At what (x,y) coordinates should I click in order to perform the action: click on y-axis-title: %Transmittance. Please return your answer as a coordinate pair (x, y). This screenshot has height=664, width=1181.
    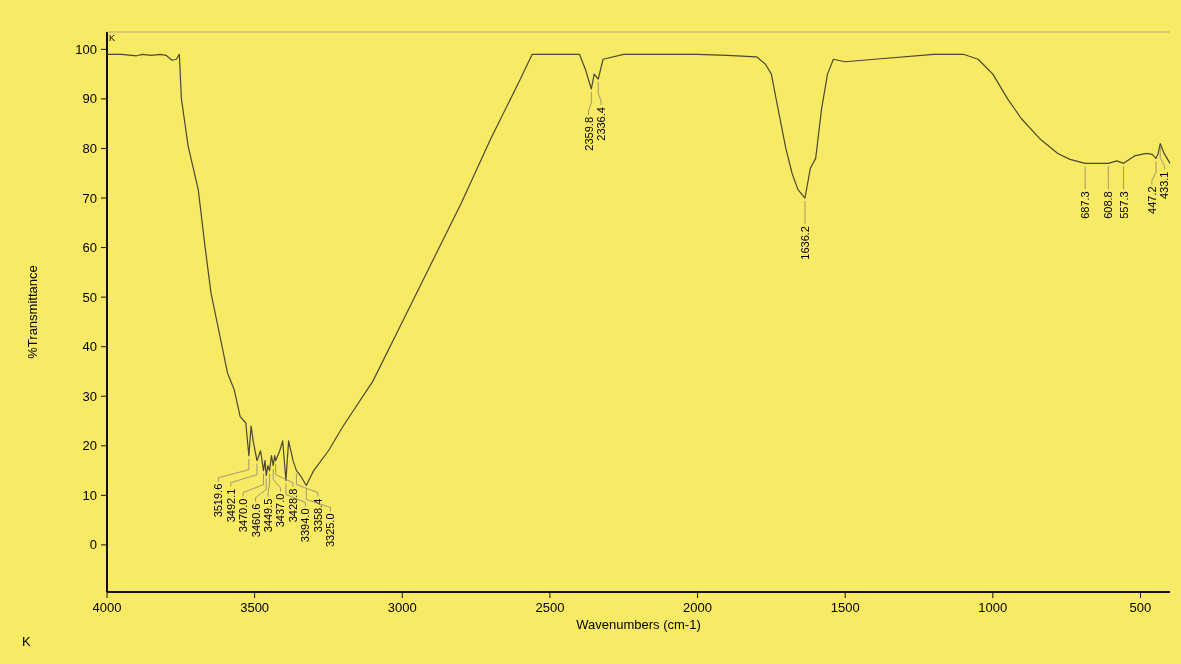
    Looking at the image, I should click on (32, 312).